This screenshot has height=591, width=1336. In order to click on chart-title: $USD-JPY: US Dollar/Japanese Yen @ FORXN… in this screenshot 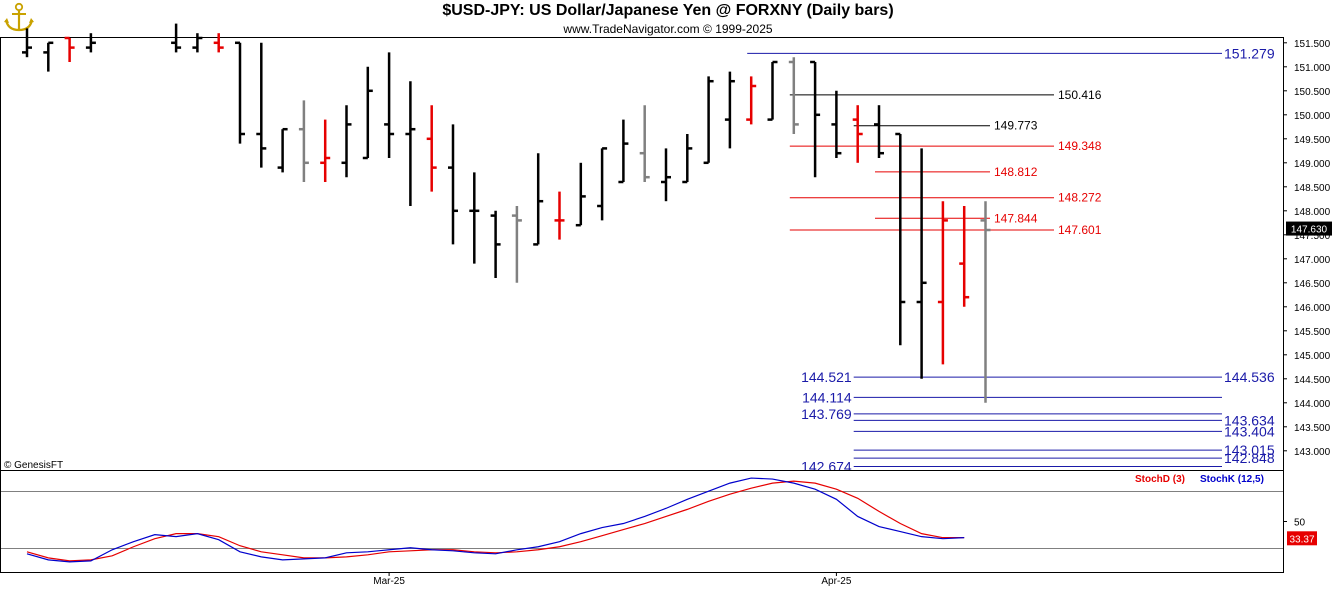, I will do `click(668, 10)`.